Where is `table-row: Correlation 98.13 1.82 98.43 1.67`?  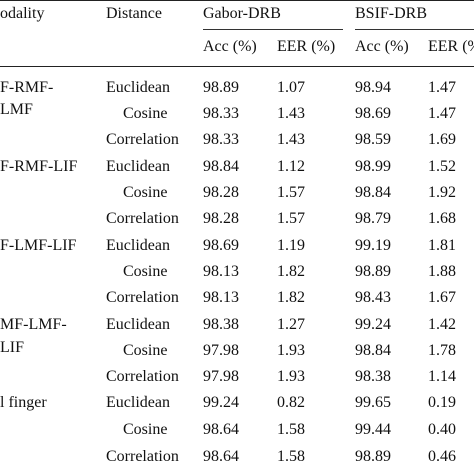
table-row: Correlation 98.13 1.82 98.43 1.67 is located at coordinates (237, 298).